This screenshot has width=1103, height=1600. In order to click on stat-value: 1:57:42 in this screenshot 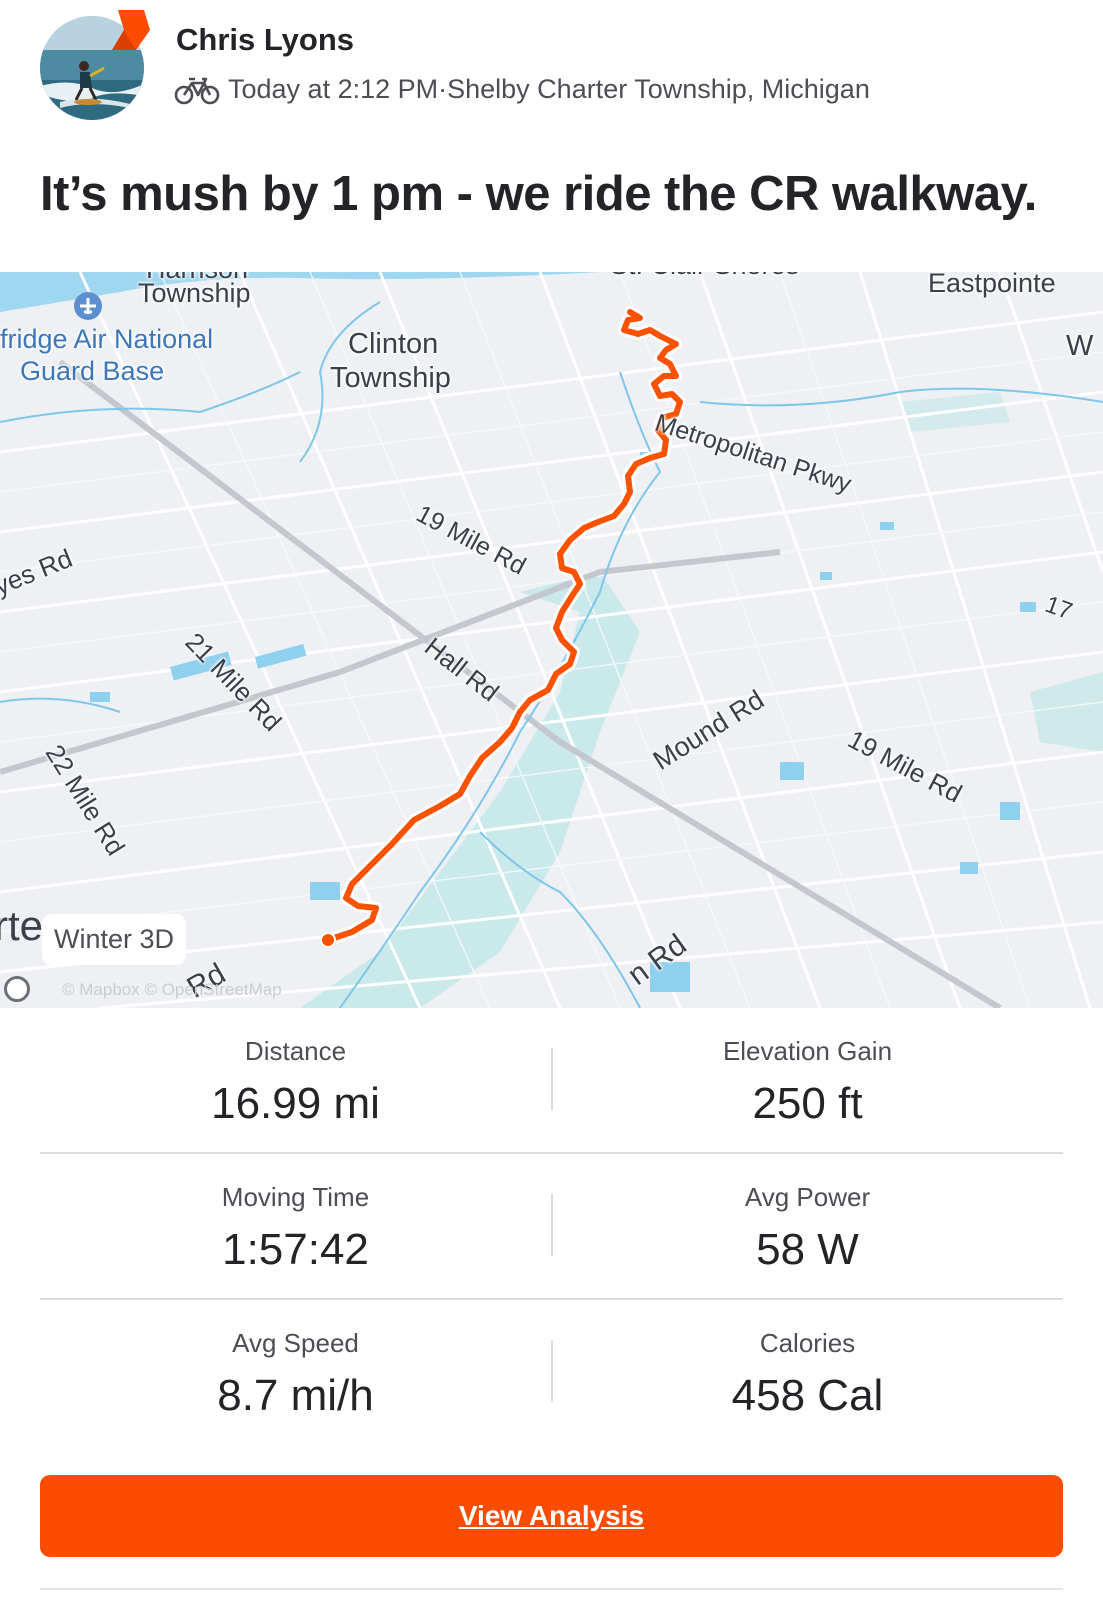, I will do `click(295, 1249)`.